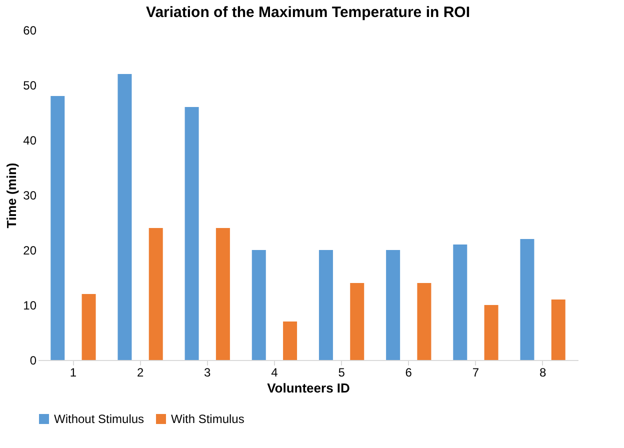 This screenshot has width=624, height=448. I want to click on x-tick-label: 8, so click(542, 373).